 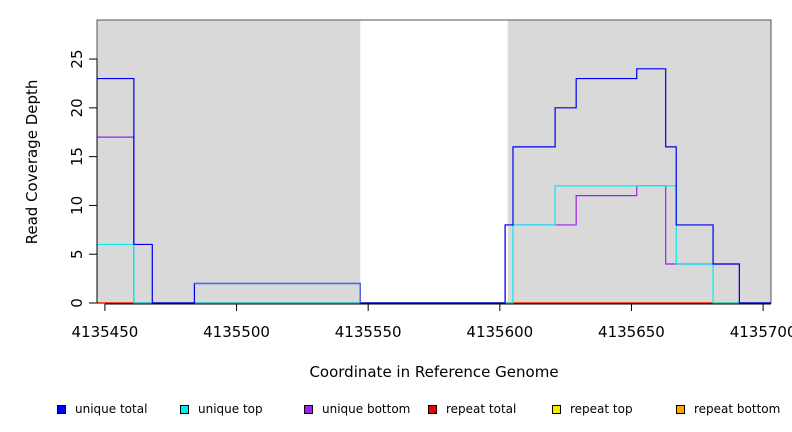 I want to click on x-axis-label: Coordinate in Reference Genome, so click(x=433, y=372).